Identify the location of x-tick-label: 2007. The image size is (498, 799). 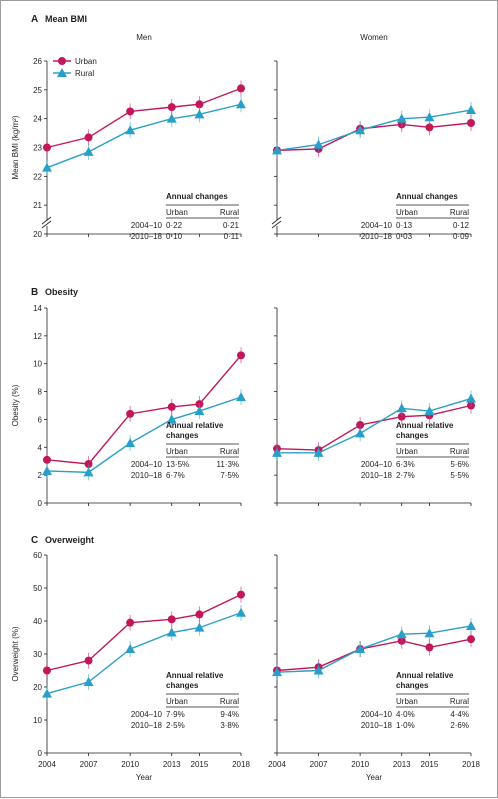
(319, 764).